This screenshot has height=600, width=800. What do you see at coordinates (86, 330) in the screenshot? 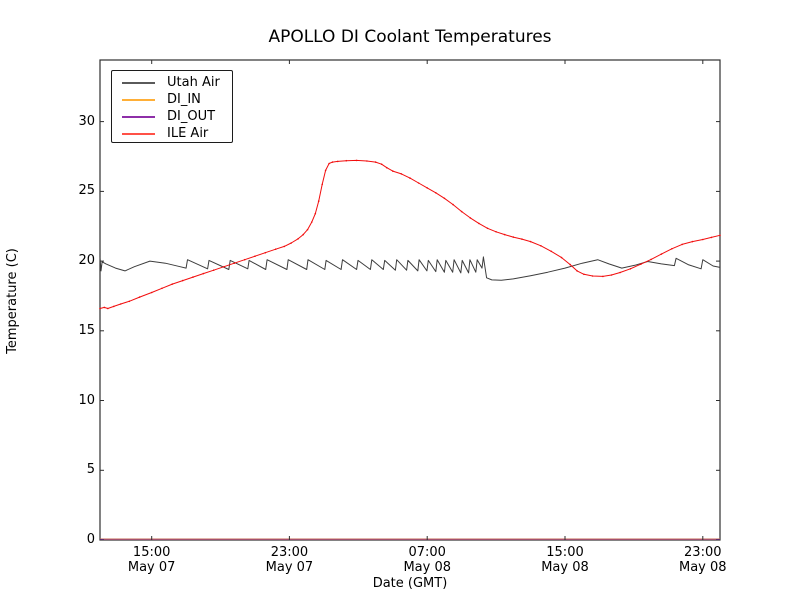
I see `y-tick-label: 15` at bounding box center [86, 330].